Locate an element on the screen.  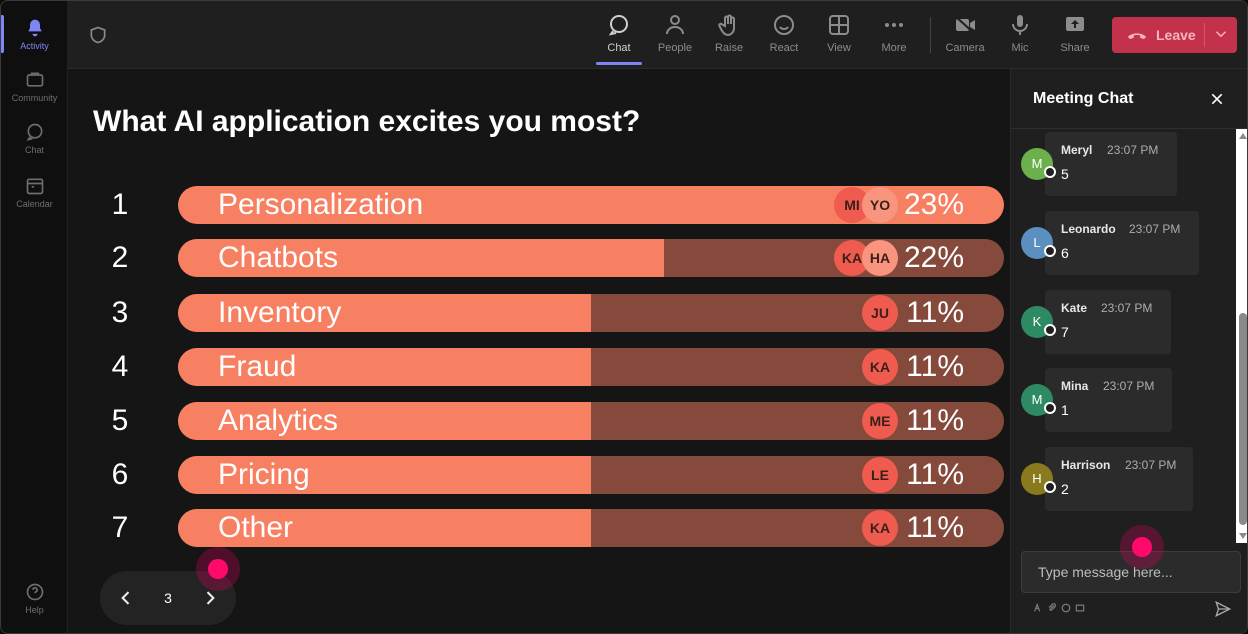
rail-label-chat: Chat is located at coordinates (34, 149).